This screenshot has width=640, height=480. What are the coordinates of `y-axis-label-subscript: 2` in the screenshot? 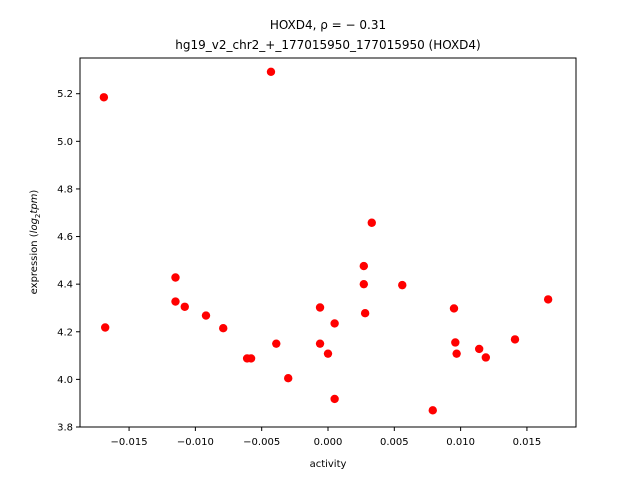 It's located at (38, 216).